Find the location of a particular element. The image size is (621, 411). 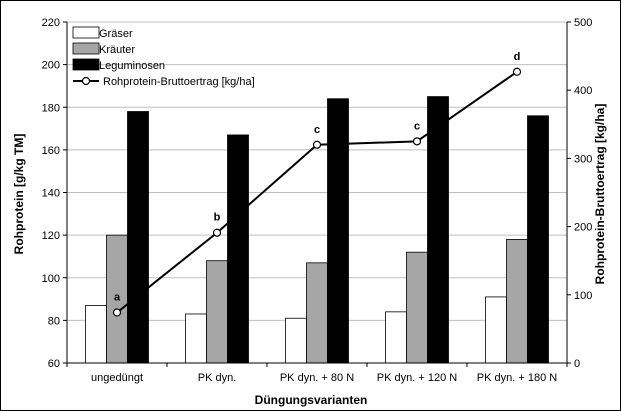

significance-letter: a is located at coordinates (117, 298).